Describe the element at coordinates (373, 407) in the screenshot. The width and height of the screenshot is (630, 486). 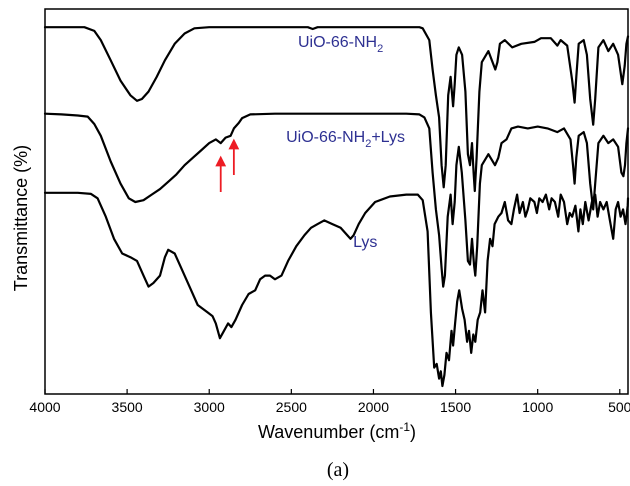
I see `x-tick-label: 2000` at that location.